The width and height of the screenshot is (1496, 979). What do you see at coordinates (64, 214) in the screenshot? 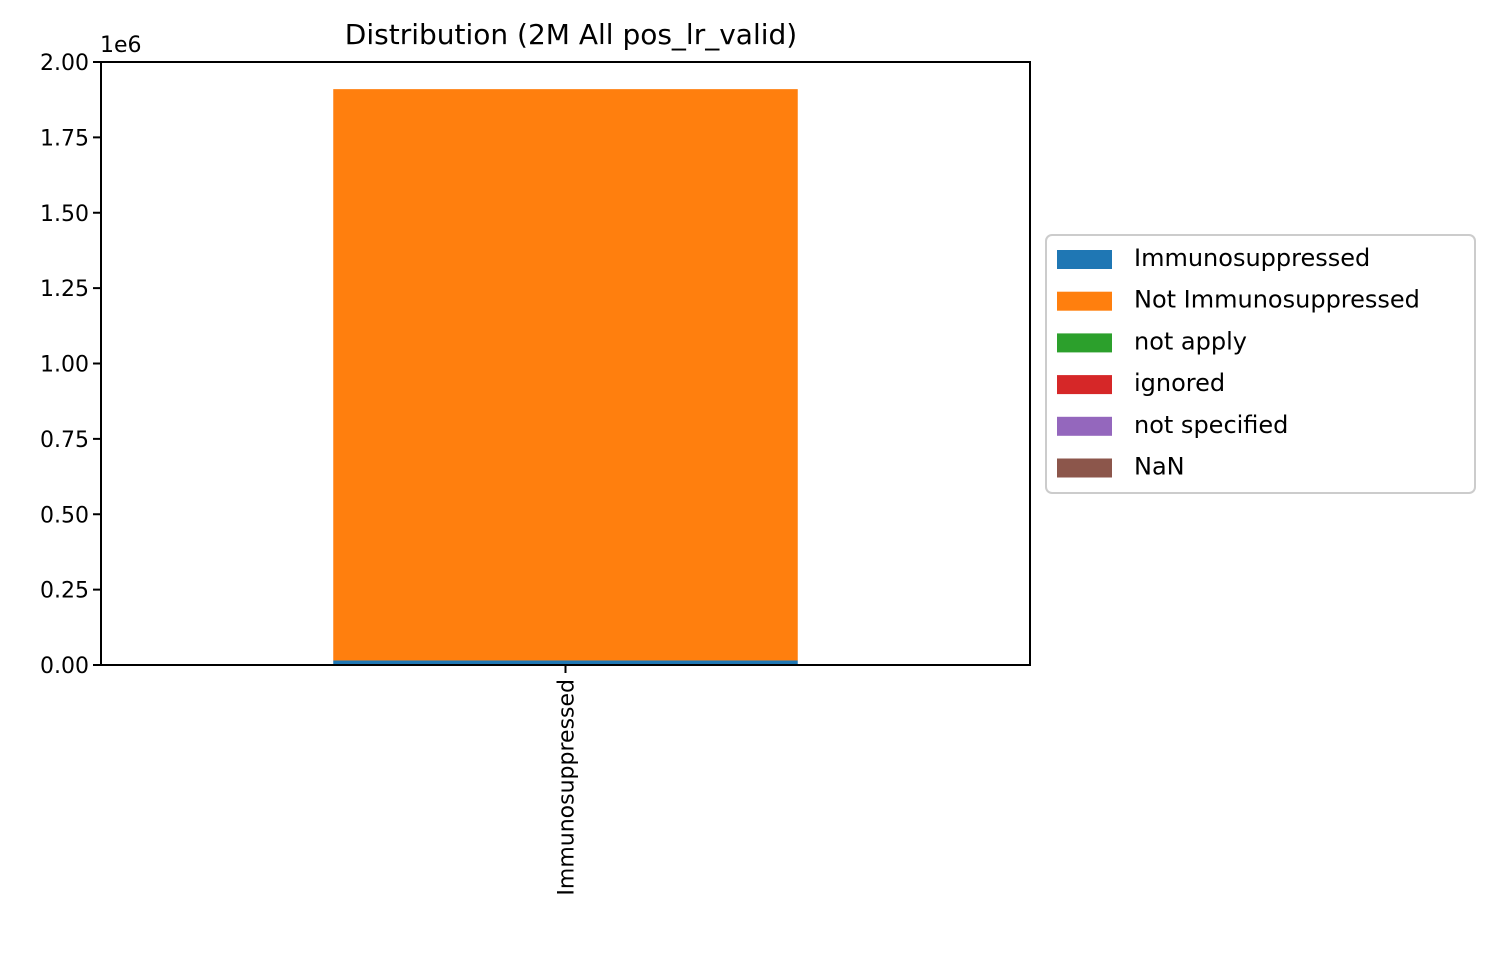
I see `y-tick-label: 1.50` at bounding box center [64, 214].